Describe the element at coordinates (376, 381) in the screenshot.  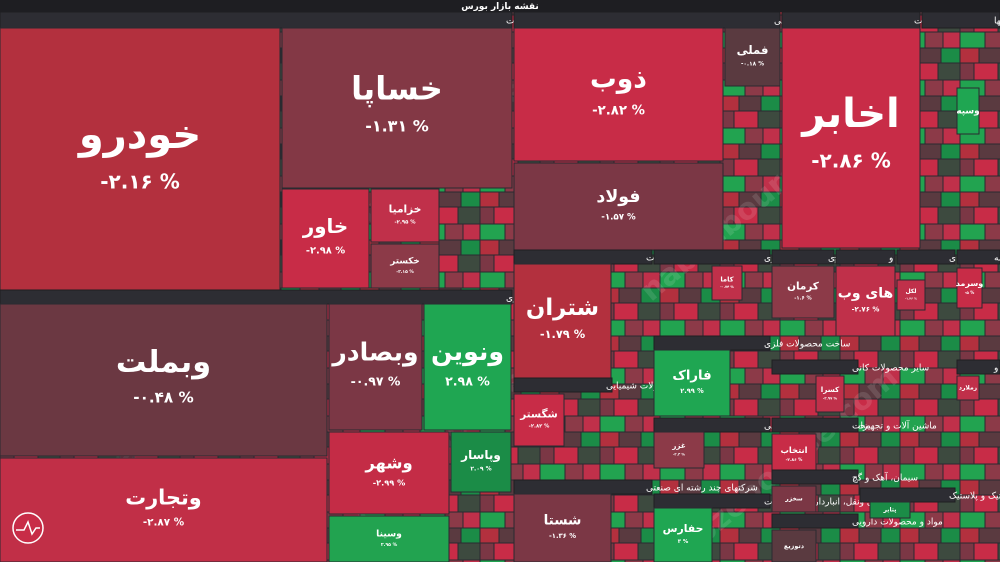
I see `tile-change: -۰.۹۷ %` at that location.